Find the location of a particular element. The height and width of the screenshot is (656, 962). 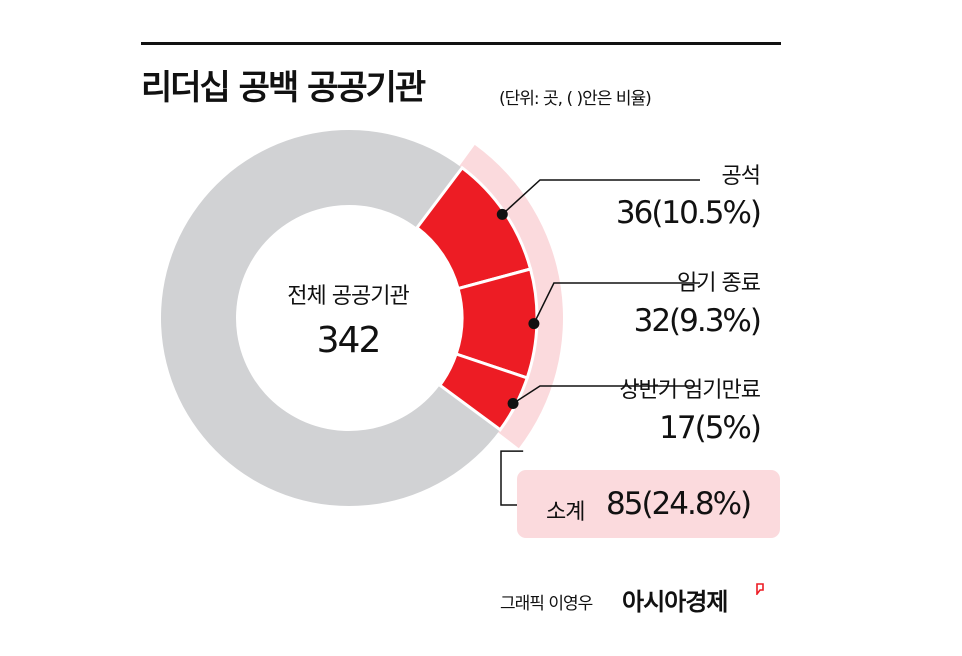

segment-name-term-expiring: 상반기 임기만료 is located at coordinates (690, 390).